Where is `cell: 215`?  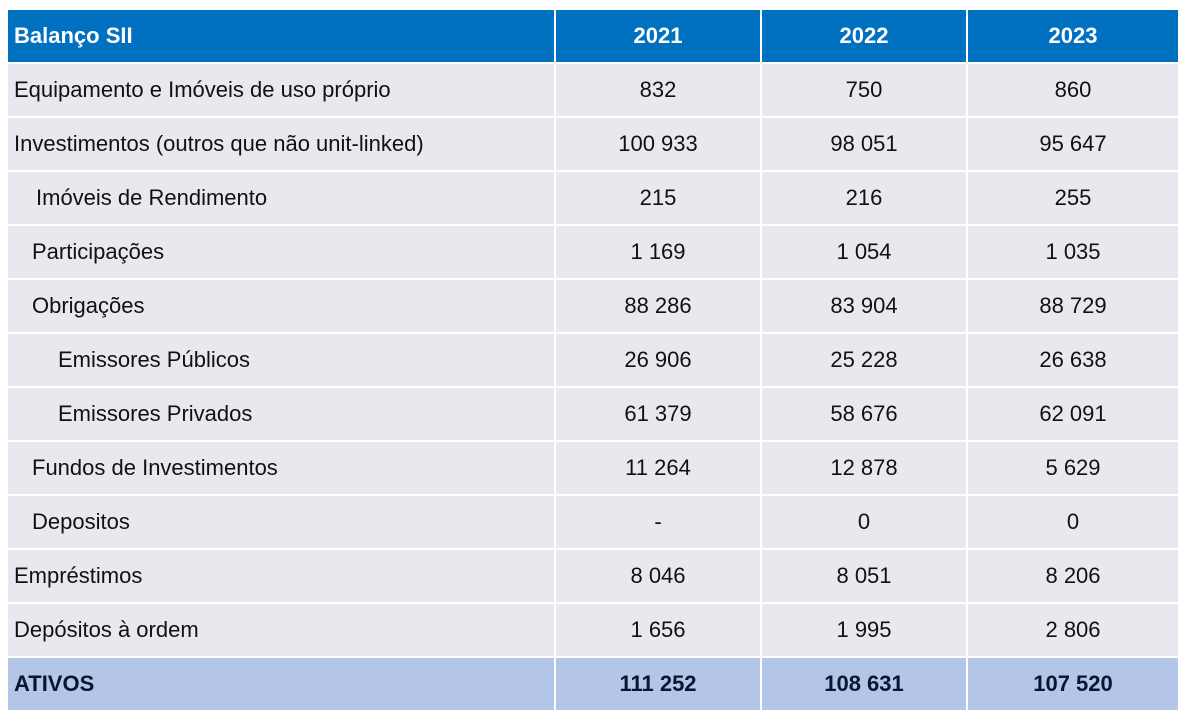
cell: 215 is located at coordinates (658, 198).